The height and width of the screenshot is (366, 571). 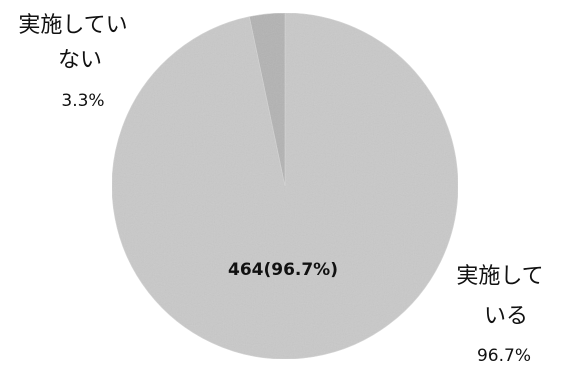 I want to click on slice-percent-not-implemented: 3.3%, so click(x=82, y=101).